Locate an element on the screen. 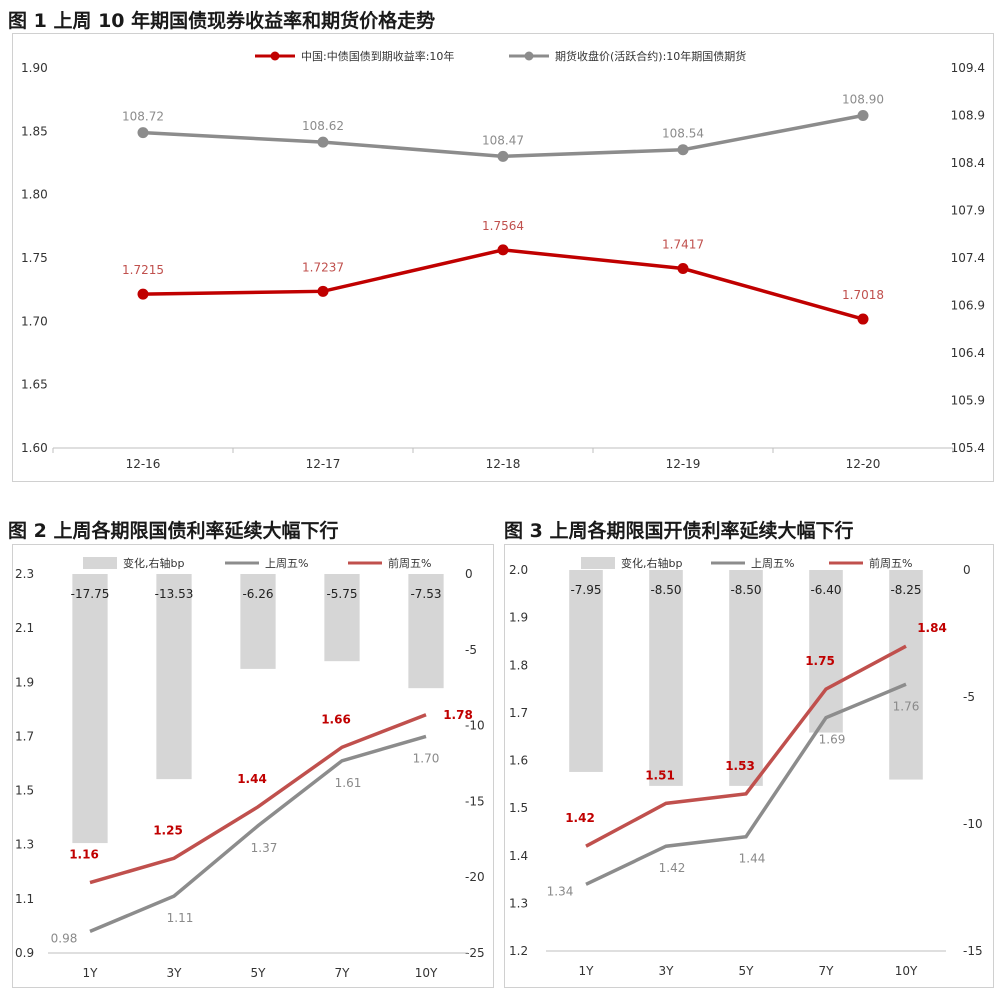  y-left-tick-label: 2.1 is located at coordinates (24, 628).